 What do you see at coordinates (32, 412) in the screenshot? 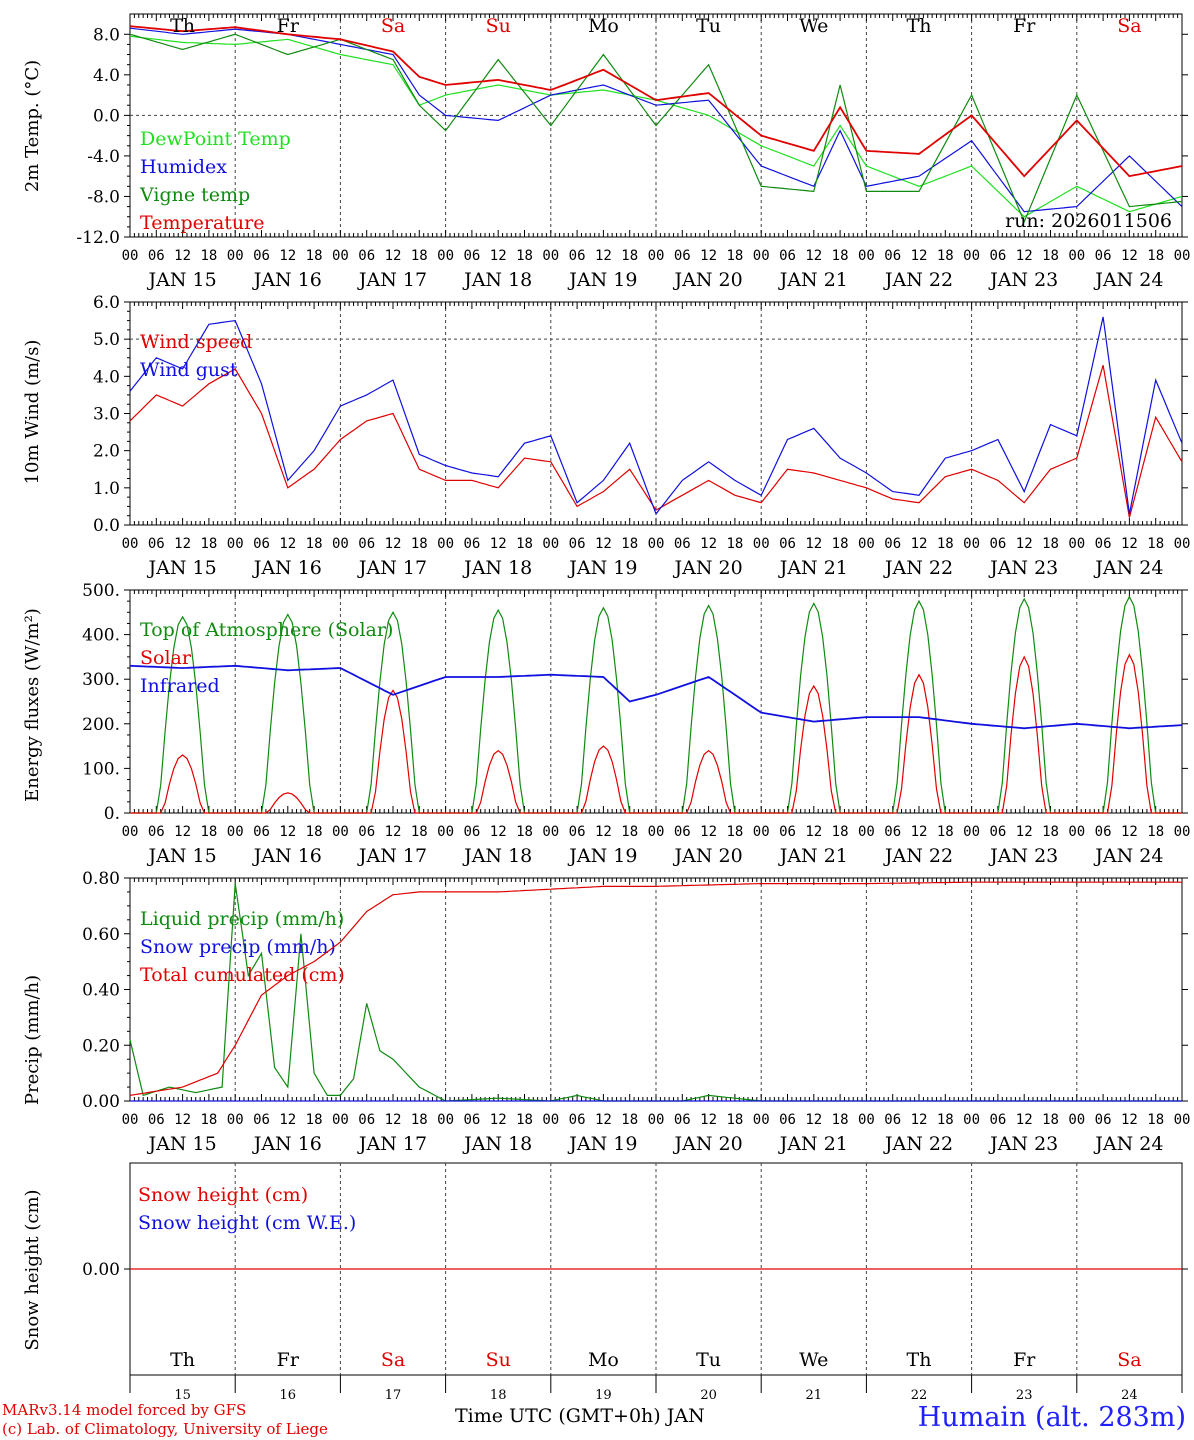
I see `y-axis-label: 10m Wind (m/s)` at bounding box center [32, 412].